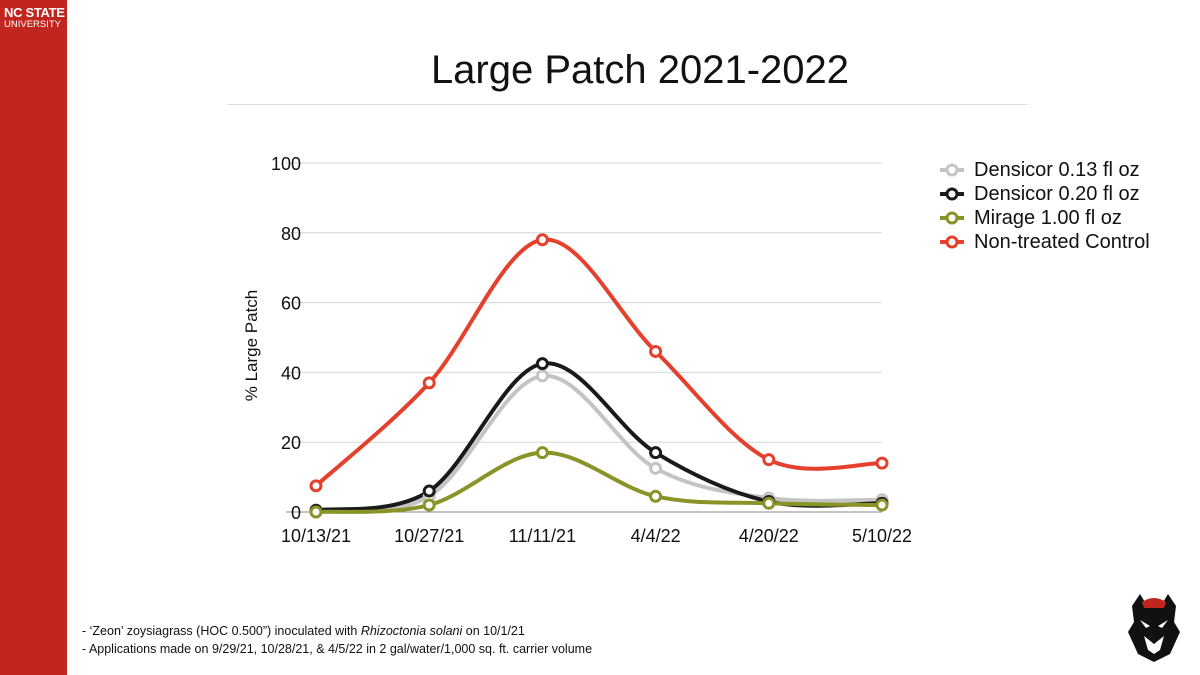 Image resolution: width=1200 pixels, height=675 pixels. I want to click on x-tick-label: 4/4/22, so click(656, 536).